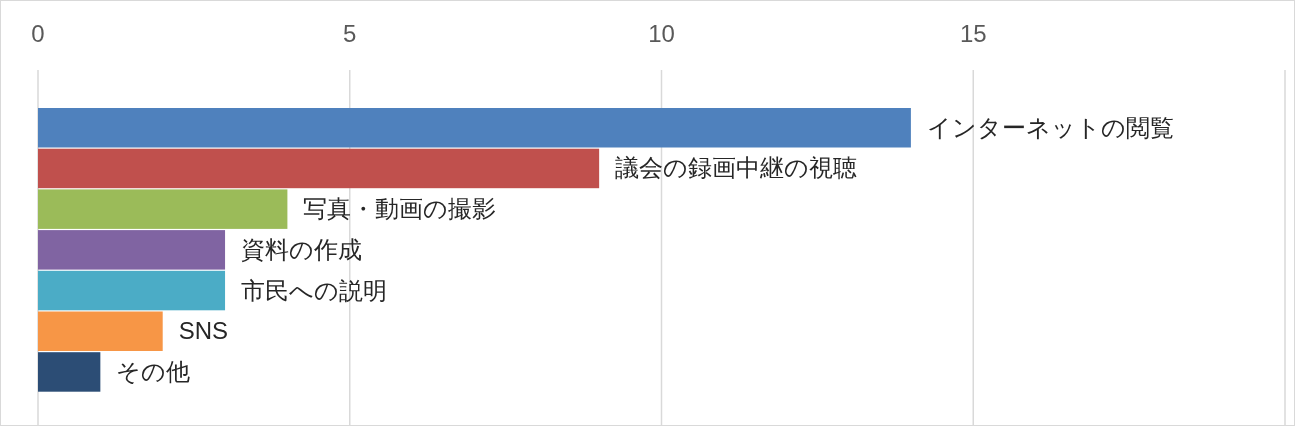  What do you see at coordinates (38, 33) in the screenshot?
I see `x-tick-label: 0` at bounding box center [38, 33].